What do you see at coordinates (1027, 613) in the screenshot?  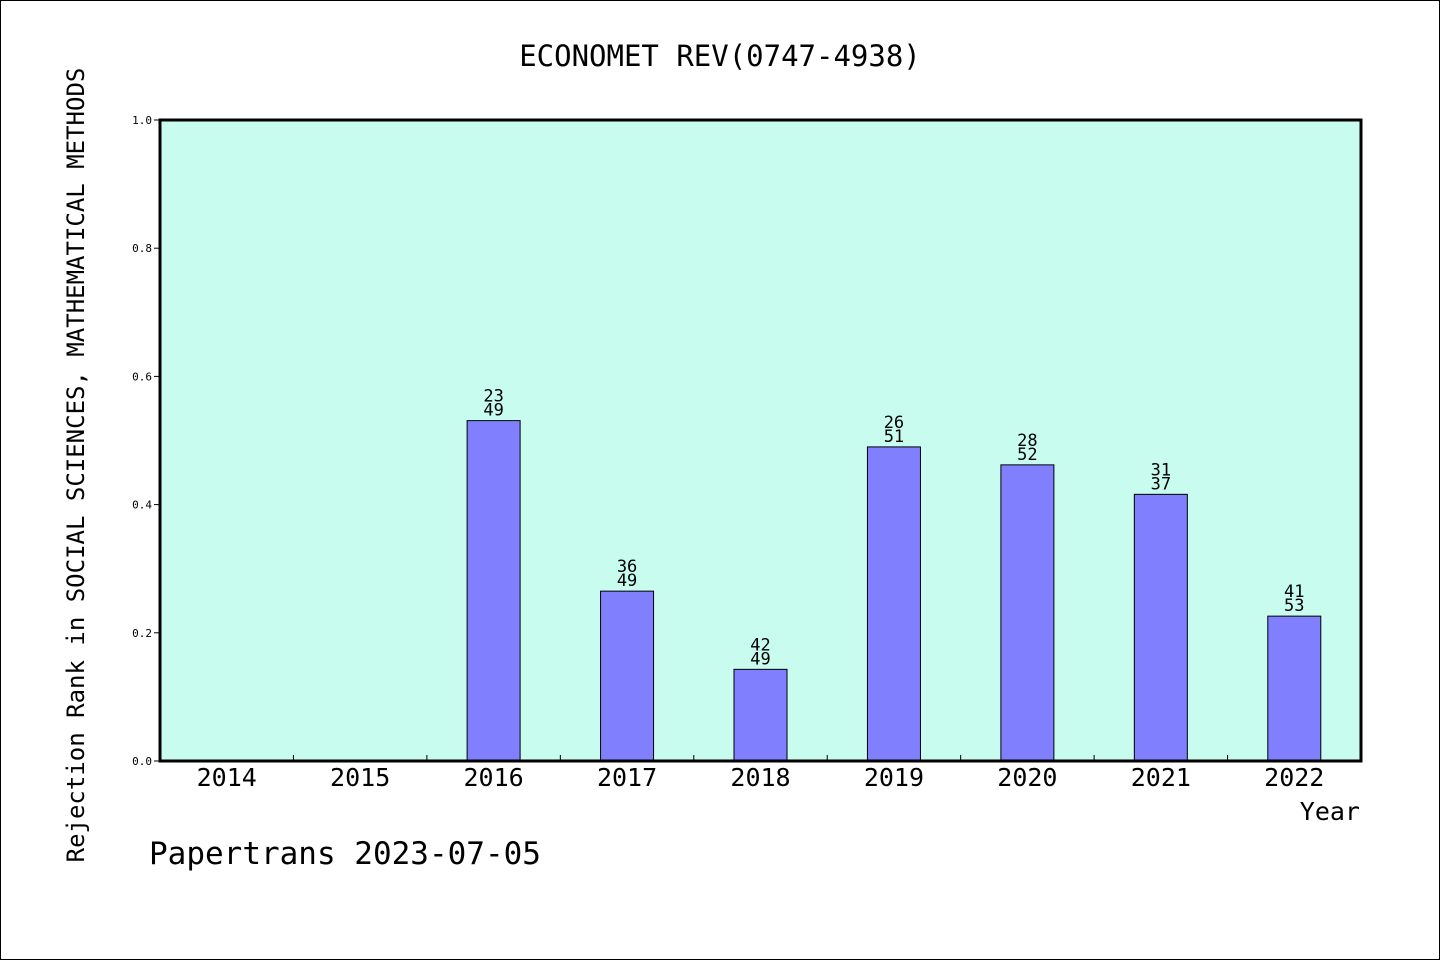 I see `bar-2020` at bounding box center [1027, 613].